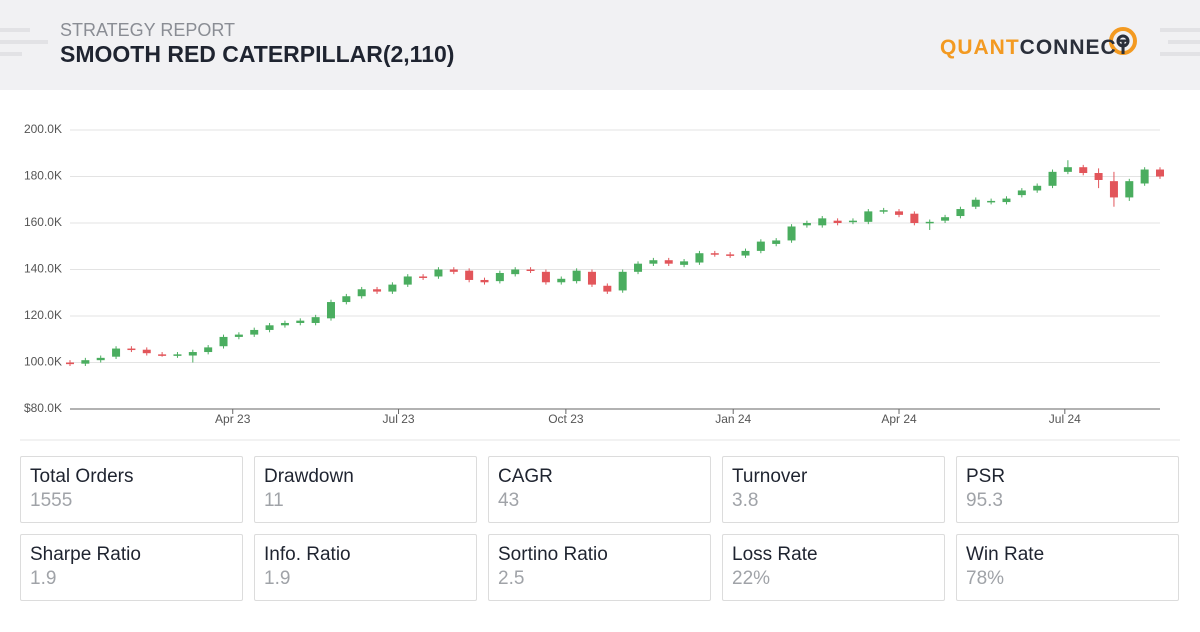 The width and height of the screenshot is (1200, 632). I want to click on stat-value: 2.5, so click(511, 578).